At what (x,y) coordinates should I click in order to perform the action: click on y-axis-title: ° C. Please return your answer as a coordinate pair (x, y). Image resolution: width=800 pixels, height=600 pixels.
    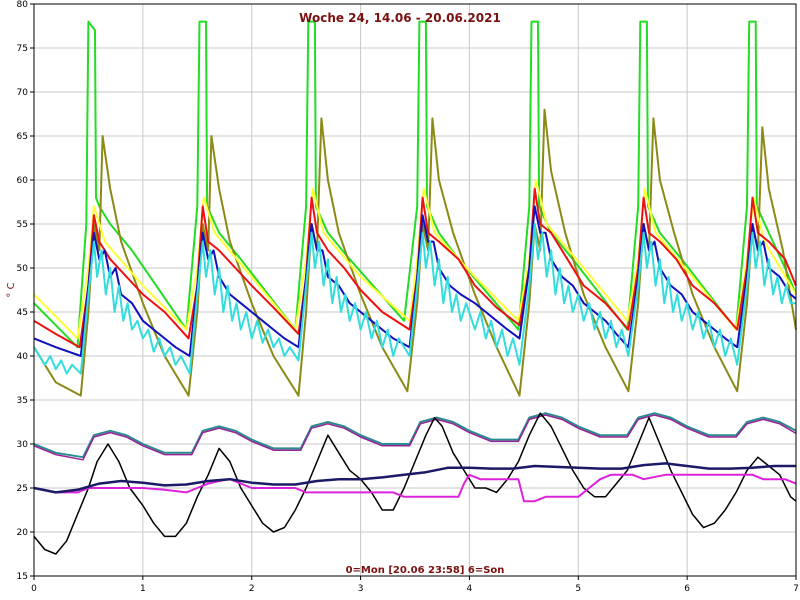
    Looking at the image, I should click on (11, 289).